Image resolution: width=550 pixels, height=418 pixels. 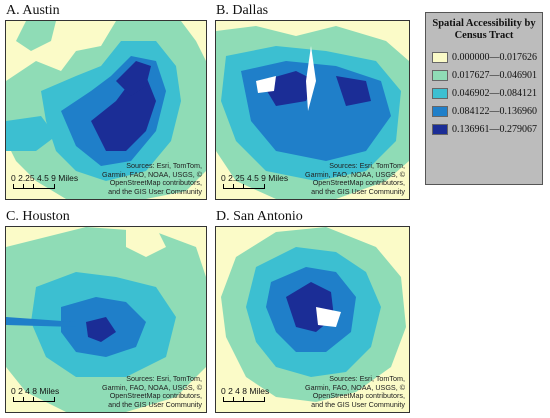 I want to click on scale-bar-austin: 0 2.25 4.5 9 Miles, so click(x=46, y=182).